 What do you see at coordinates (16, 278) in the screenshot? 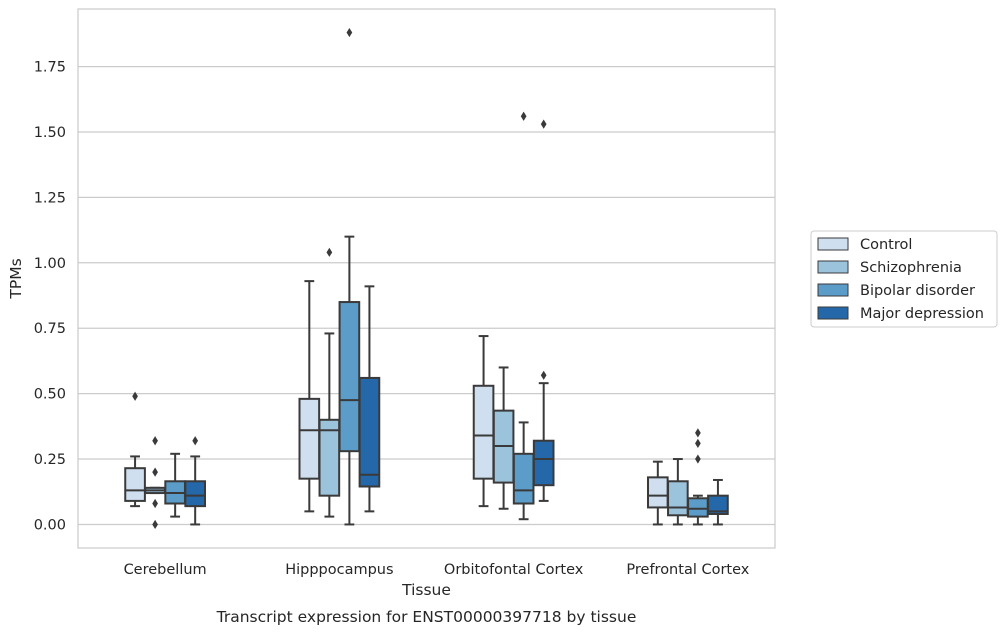
I see `y-axis-label: TPMs` at bounding box center [16, 278].